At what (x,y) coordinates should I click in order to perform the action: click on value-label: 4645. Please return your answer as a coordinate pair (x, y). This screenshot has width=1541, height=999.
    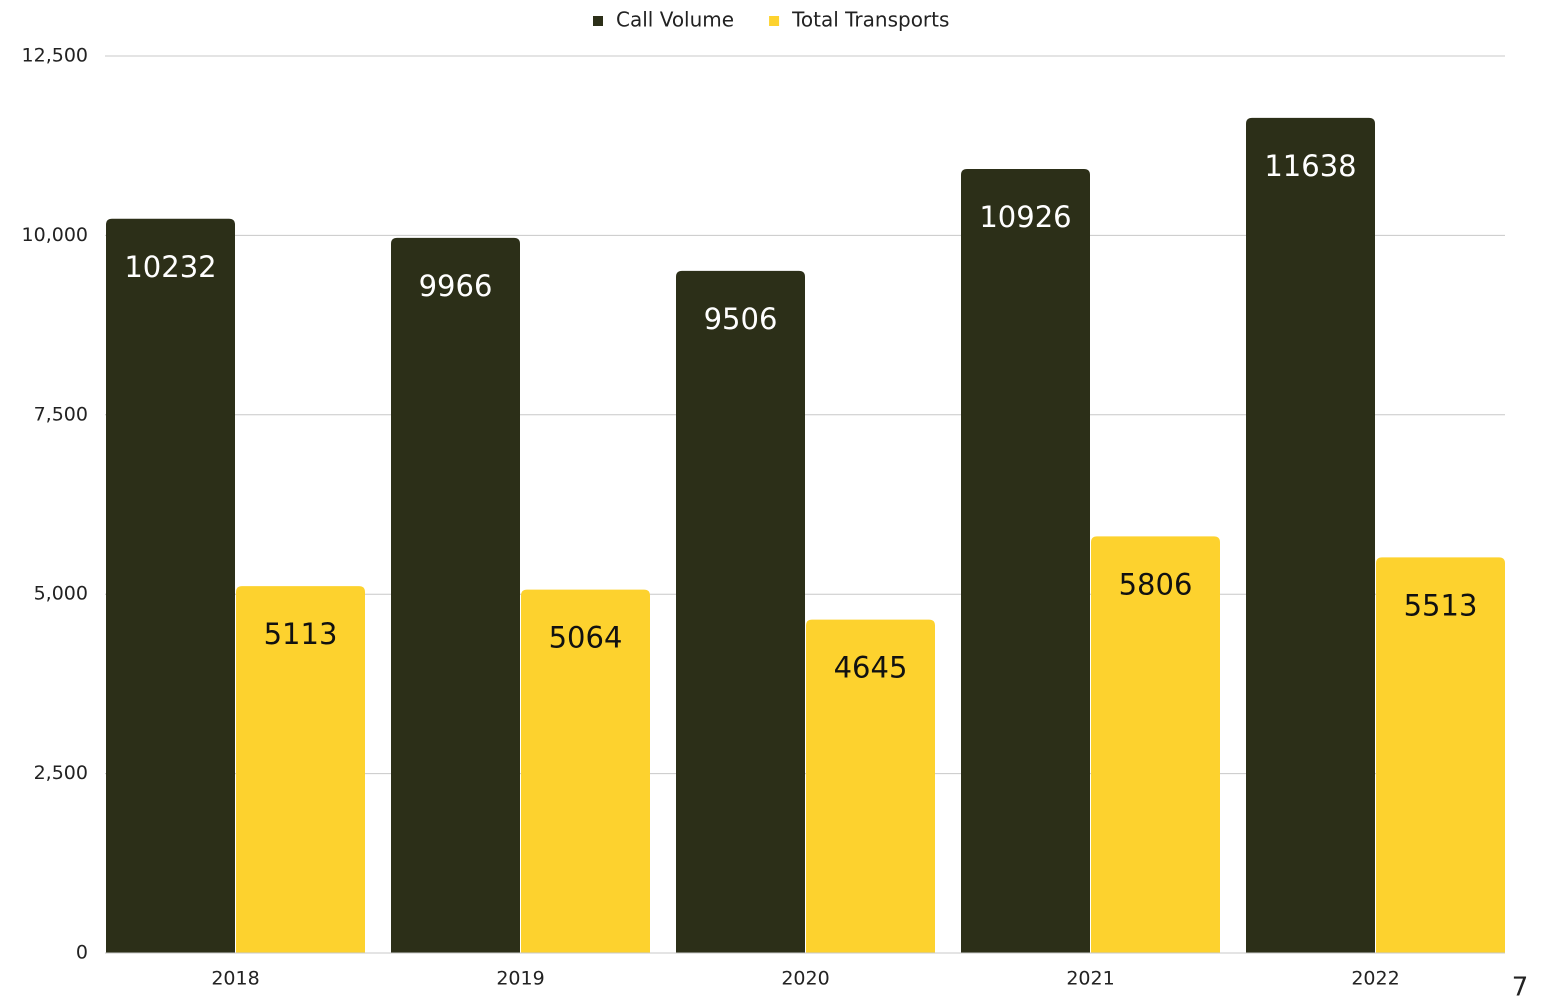
    Looking at the image, I should click on (871, 668).